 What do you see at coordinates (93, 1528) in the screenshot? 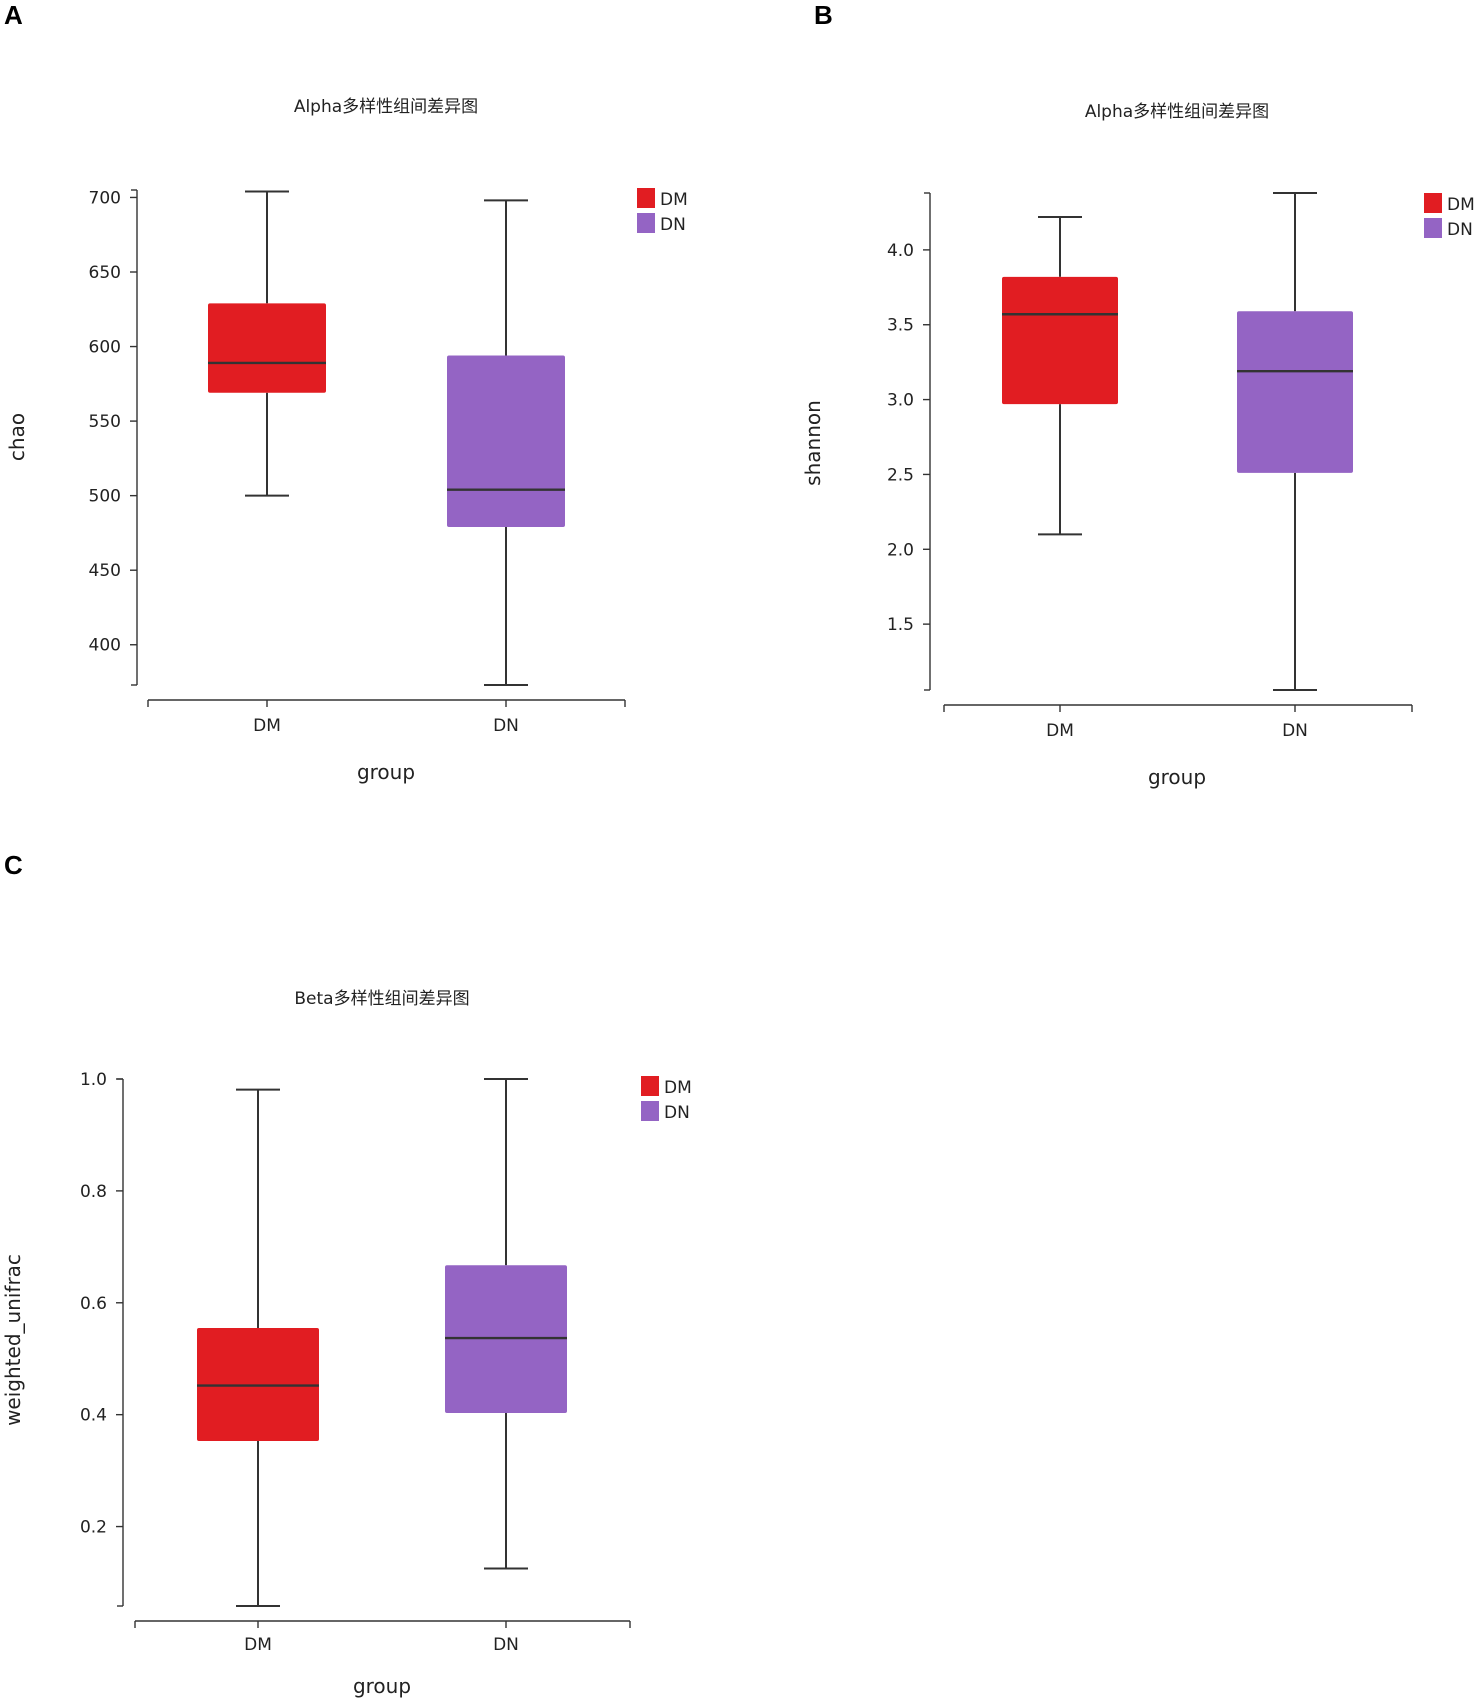
I see `y-tick-label: 0.2` at bounding box center [93, 1528].